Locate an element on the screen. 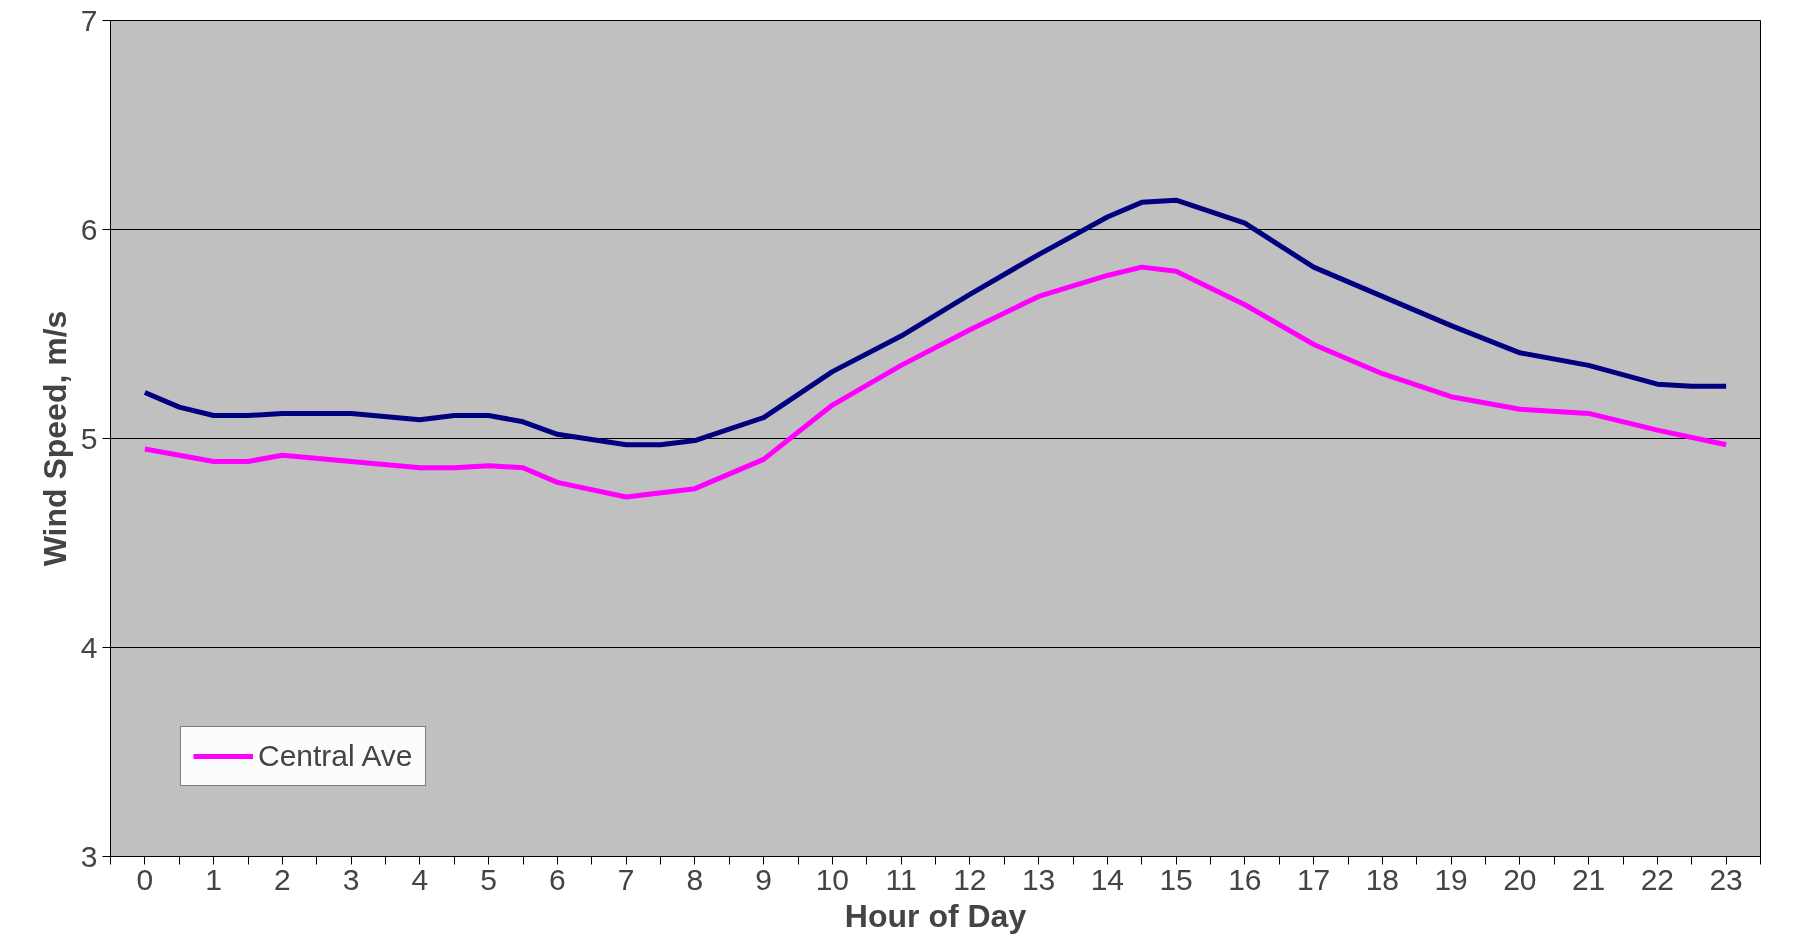 This screenshot has width=1800, height=946. x-tick-label: 7 is located at coordinates (626, 879).